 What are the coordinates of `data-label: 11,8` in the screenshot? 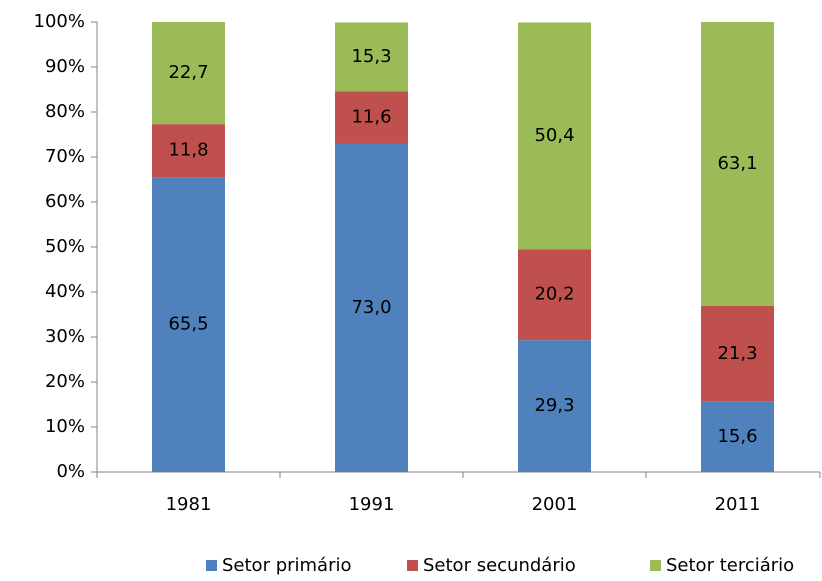 It's located at (188, 150).